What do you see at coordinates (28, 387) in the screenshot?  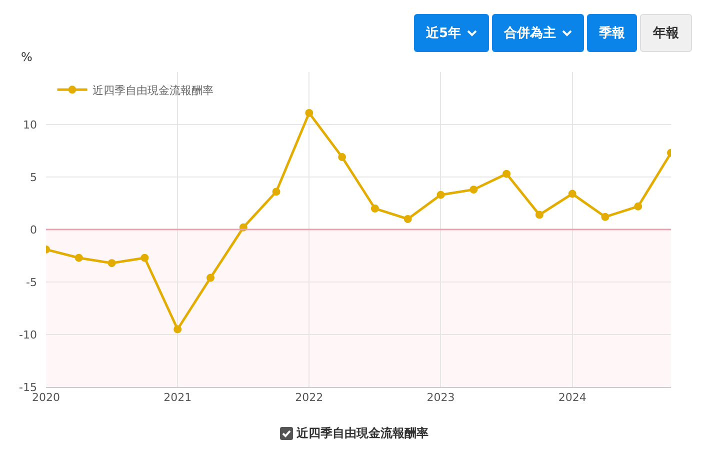 I see `y-tick-label: -15` at bounding box center [28, 387].